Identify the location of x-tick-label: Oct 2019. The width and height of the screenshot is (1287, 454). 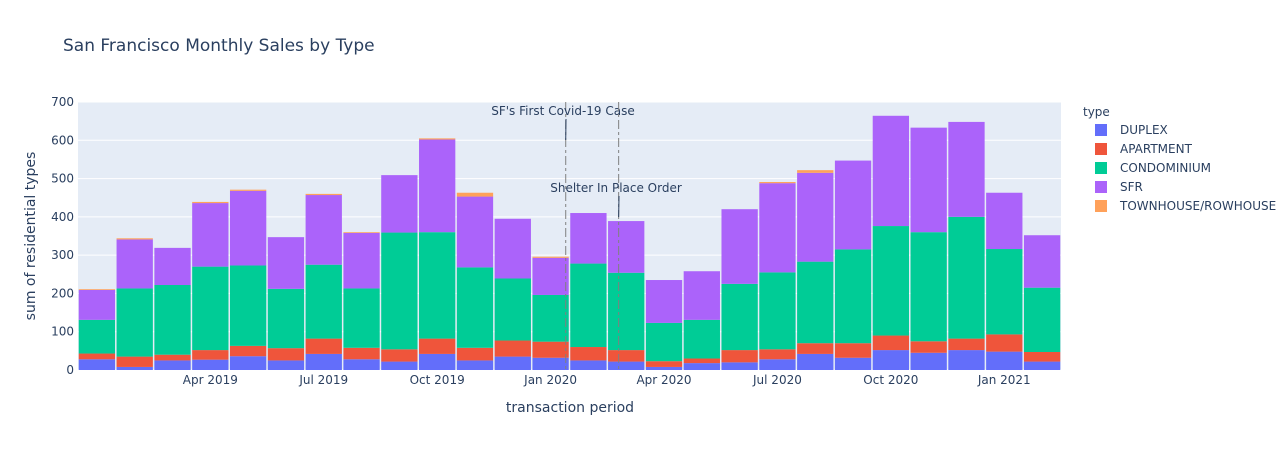
(437, 380).